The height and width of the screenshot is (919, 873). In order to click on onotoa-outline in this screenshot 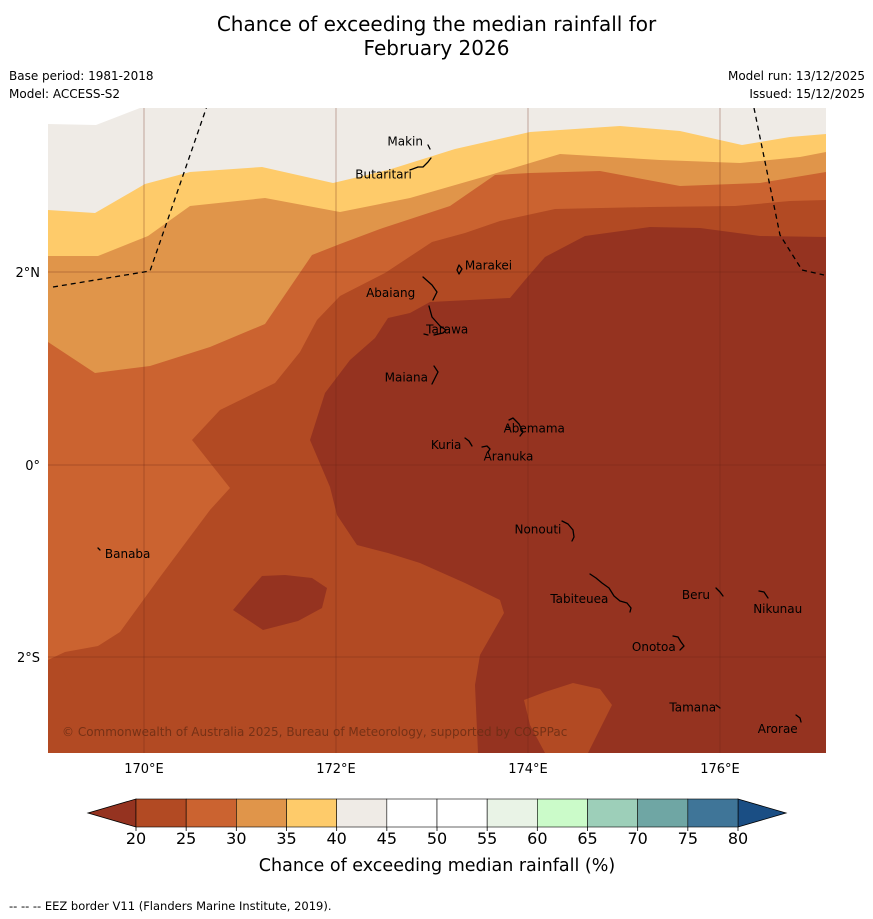, I will do `click(678, 643)`.